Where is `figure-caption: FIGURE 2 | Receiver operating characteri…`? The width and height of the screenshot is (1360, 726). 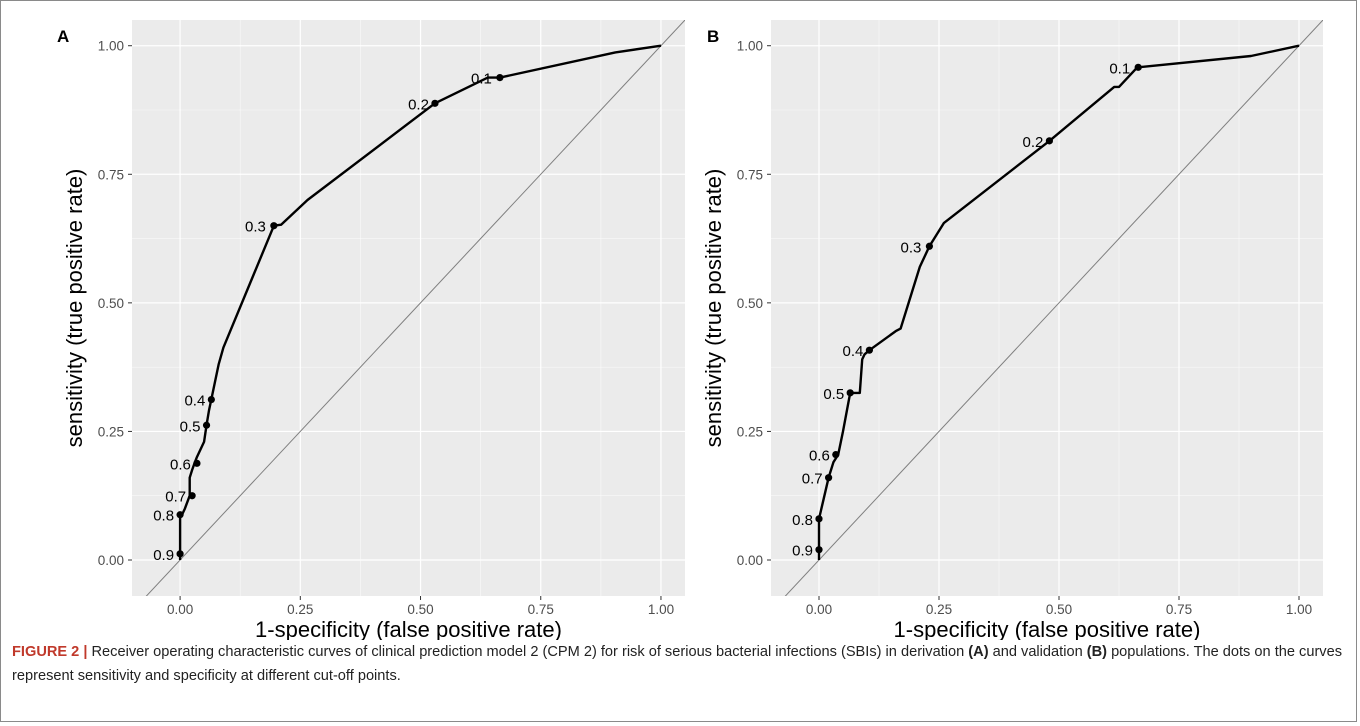
figure-caption: FIGURE 2 | Receiver operating characteri… is located at coordinates (680, 664).